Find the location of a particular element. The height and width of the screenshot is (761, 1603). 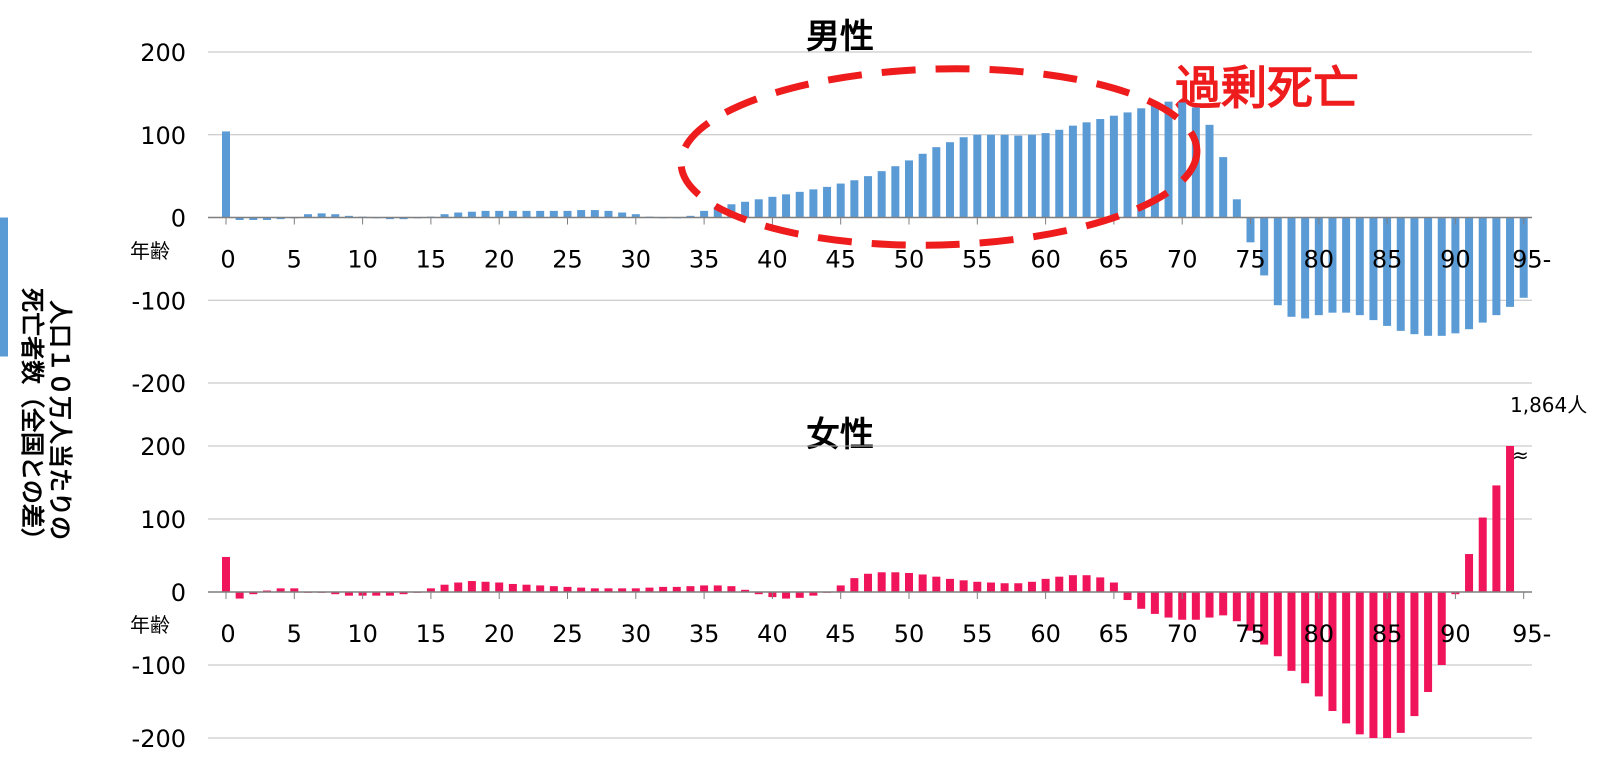

male-y-tick-label: 0 is located at coordinates (178, 219).